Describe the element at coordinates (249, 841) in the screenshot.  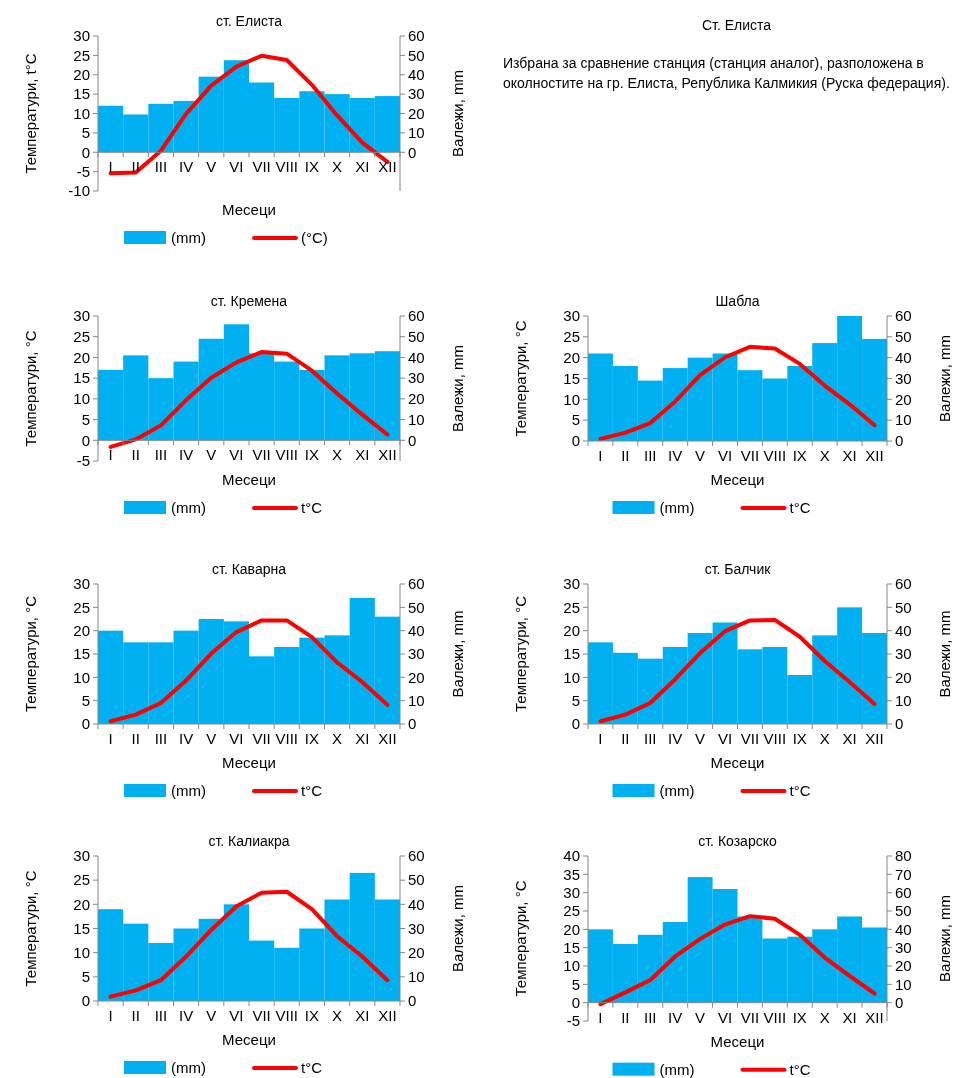
I see `chart-title: ст. Калиакра` at that location.